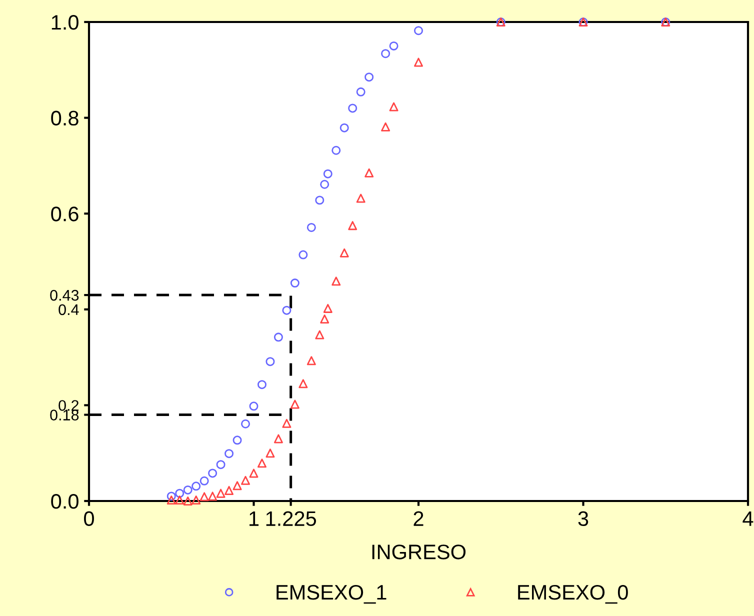 The height and width of the screenshot is (616, 754). I want to click on legend-label: EMSEXO_1, so click(331, 594).